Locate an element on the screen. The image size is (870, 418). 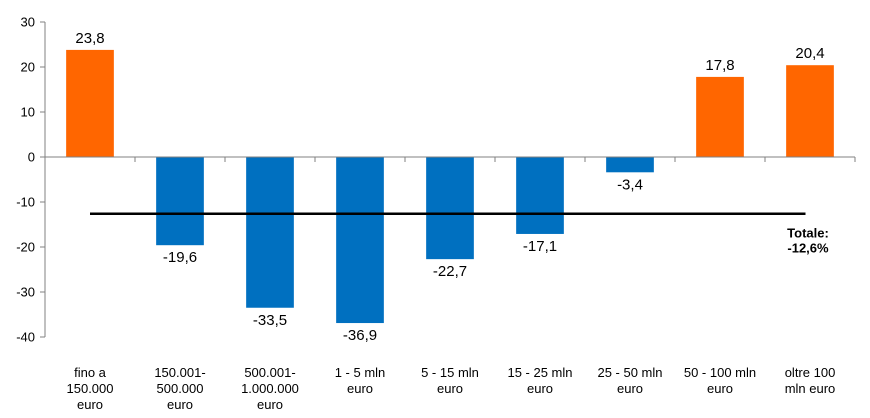
x-category-label: 1 - 5 mln euro is located at coordinates (360, 380).